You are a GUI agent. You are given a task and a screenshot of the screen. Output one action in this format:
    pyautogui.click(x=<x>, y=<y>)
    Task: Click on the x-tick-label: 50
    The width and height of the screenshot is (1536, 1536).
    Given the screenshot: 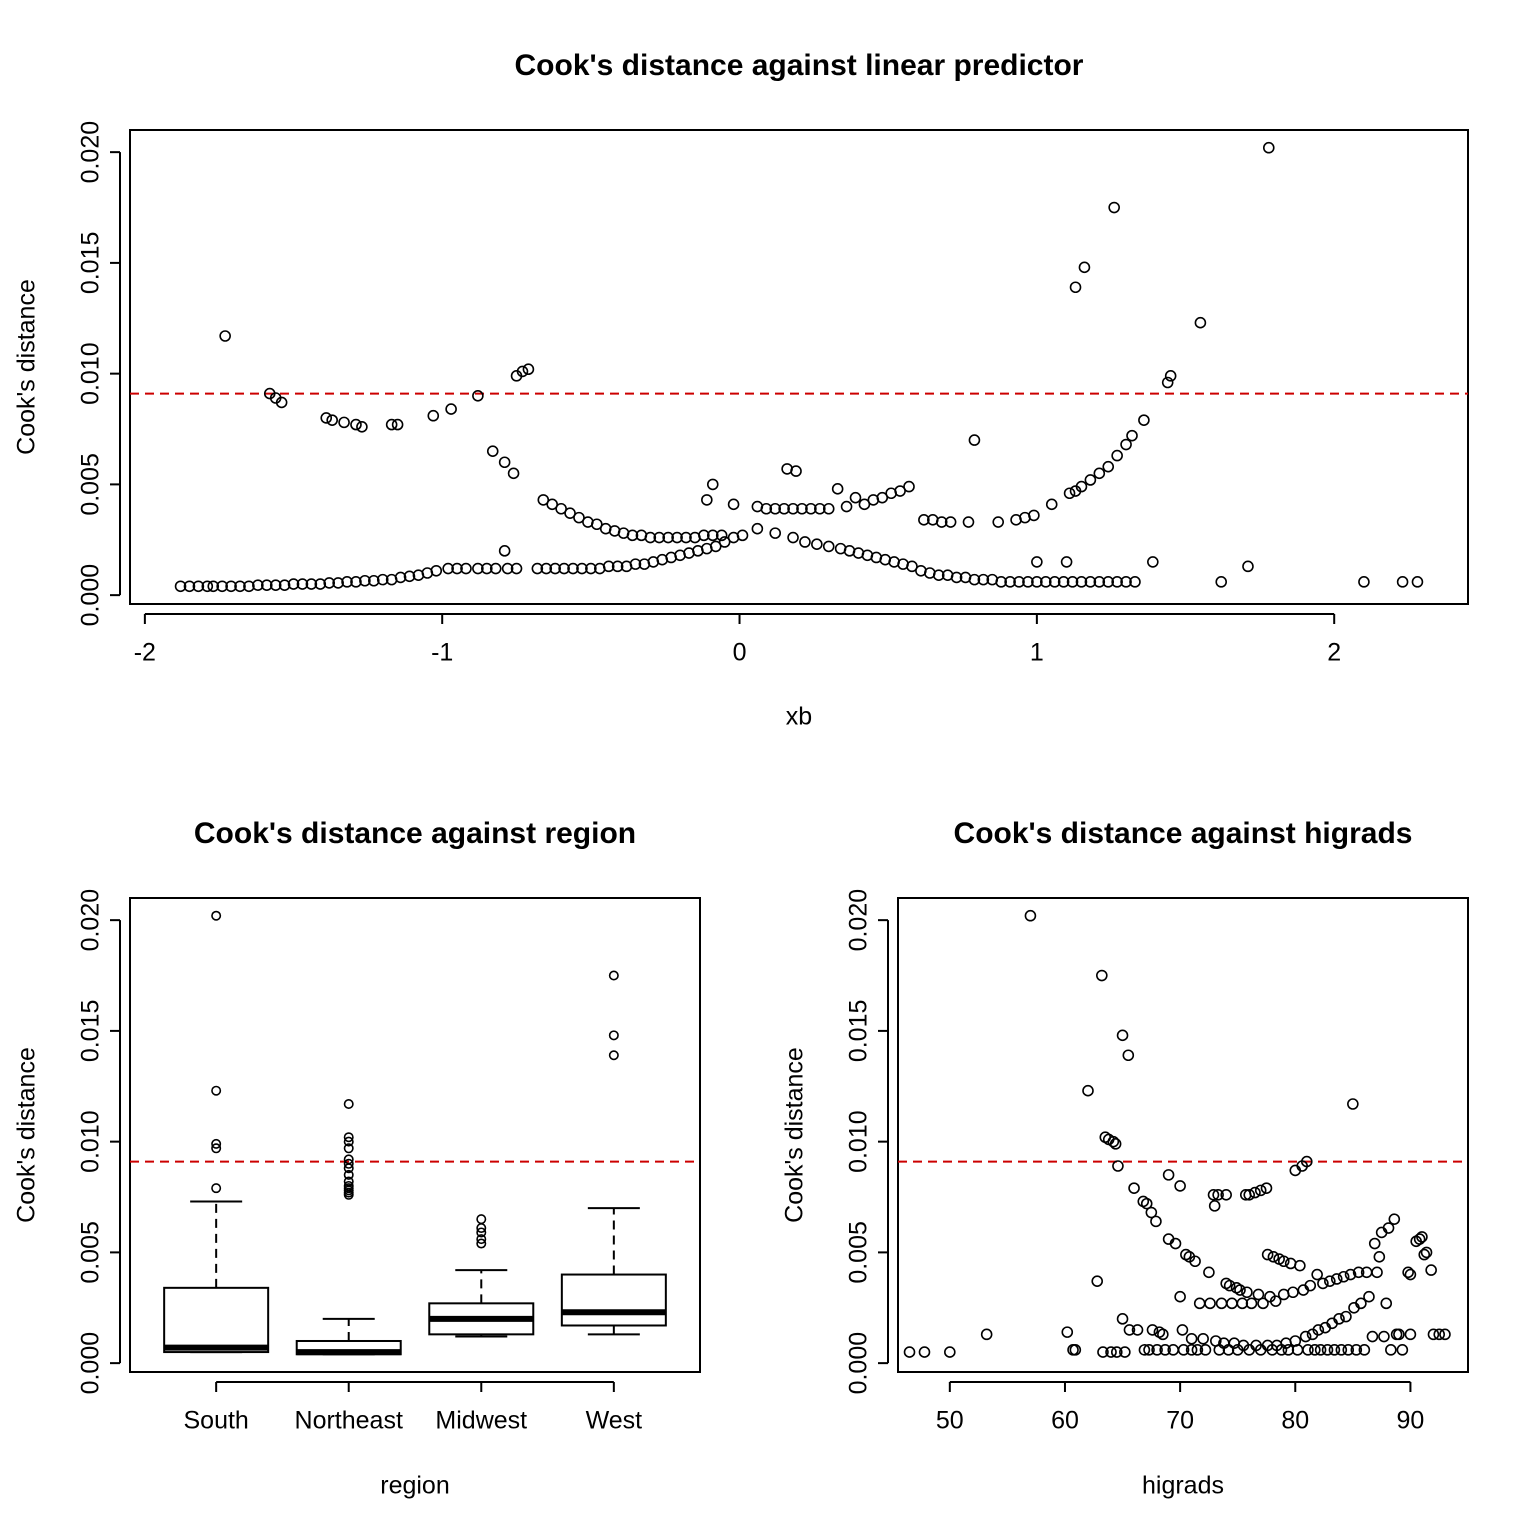 What is the action you would take?
    pyautogui.click(x=950, y=1421)
    